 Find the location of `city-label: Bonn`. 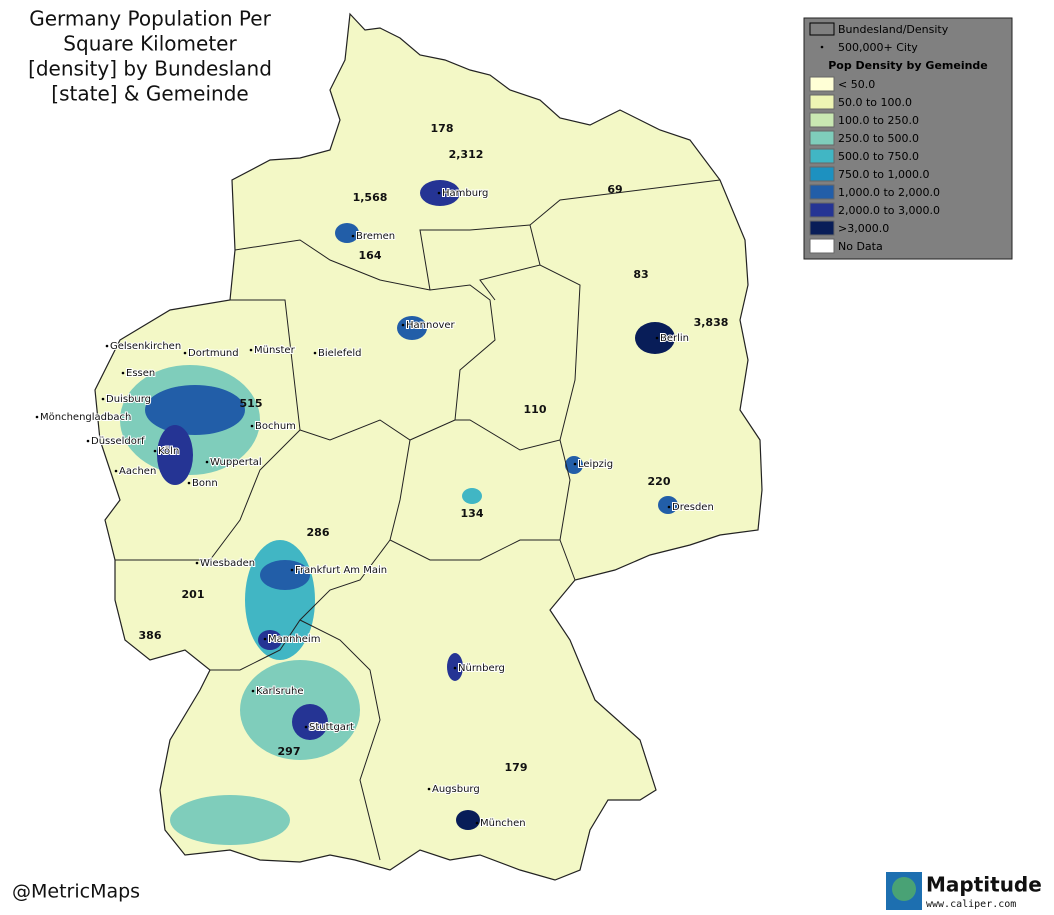

city-label: Bonn is located at coordinates (205, 483).